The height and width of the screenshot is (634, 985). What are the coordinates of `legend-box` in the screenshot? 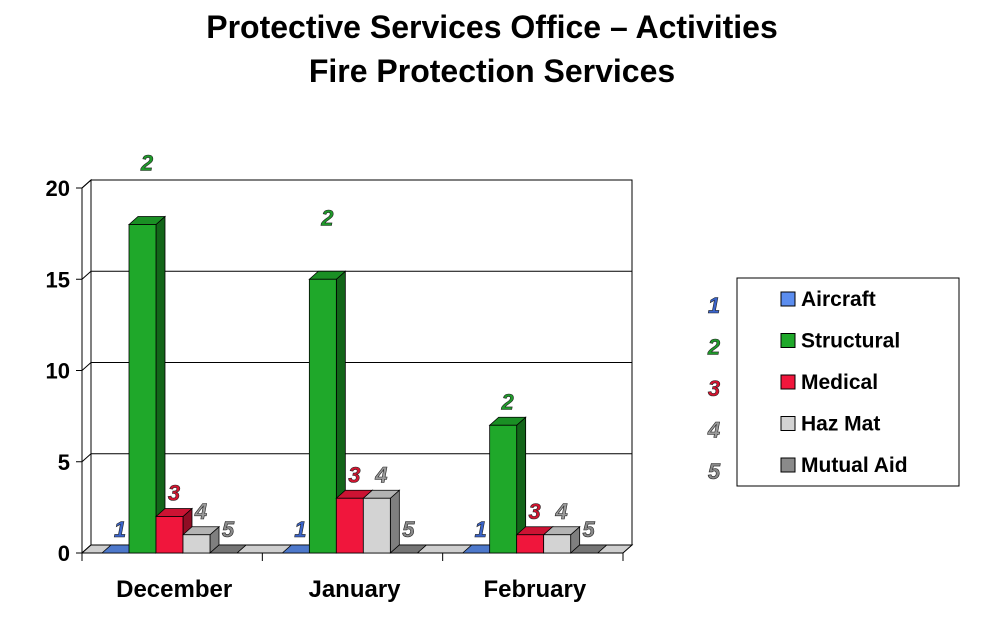 It's located at (848, 382).